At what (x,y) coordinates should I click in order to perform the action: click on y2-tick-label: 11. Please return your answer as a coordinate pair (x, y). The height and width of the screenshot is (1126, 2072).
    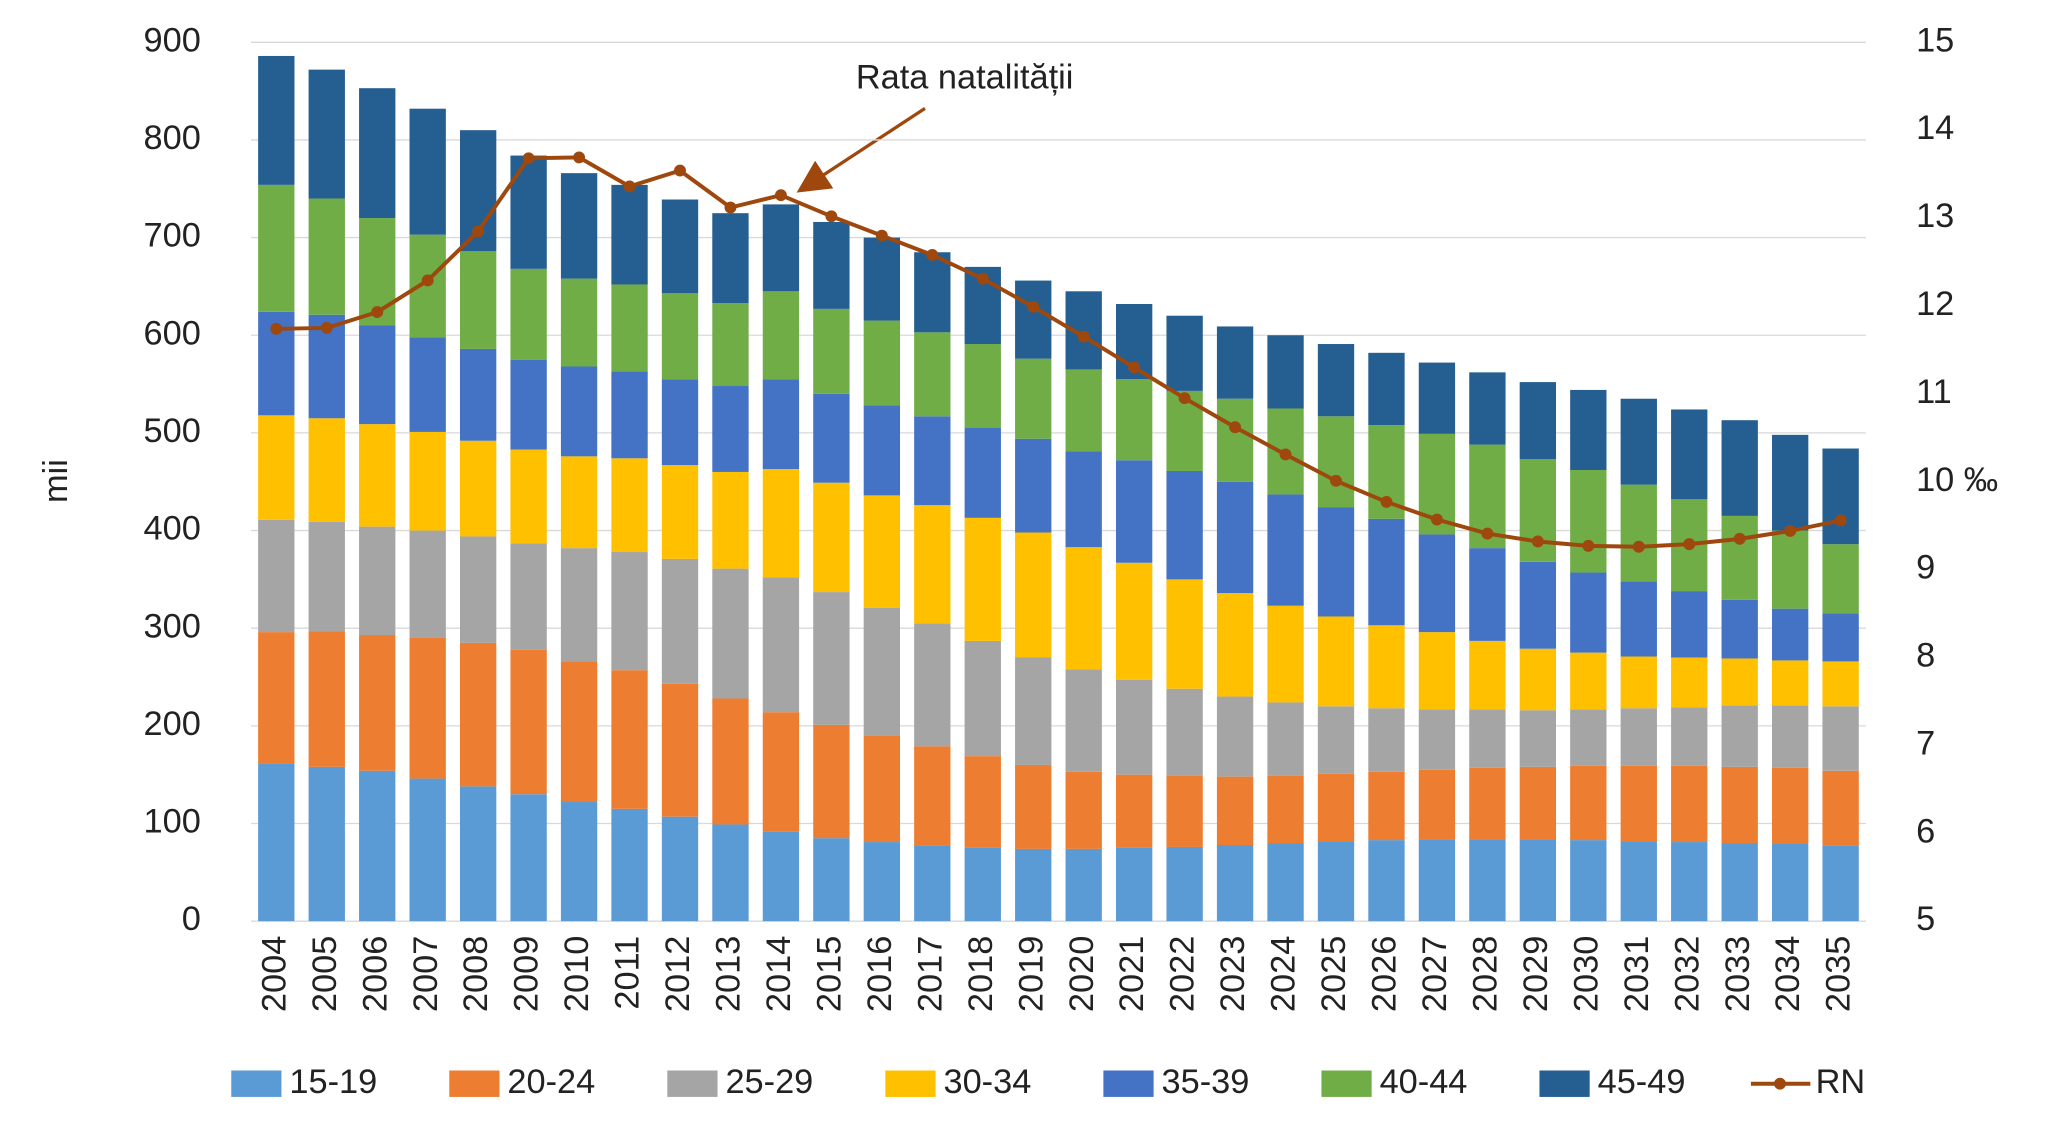
    Looking at the image, I should click on (1934, 392).